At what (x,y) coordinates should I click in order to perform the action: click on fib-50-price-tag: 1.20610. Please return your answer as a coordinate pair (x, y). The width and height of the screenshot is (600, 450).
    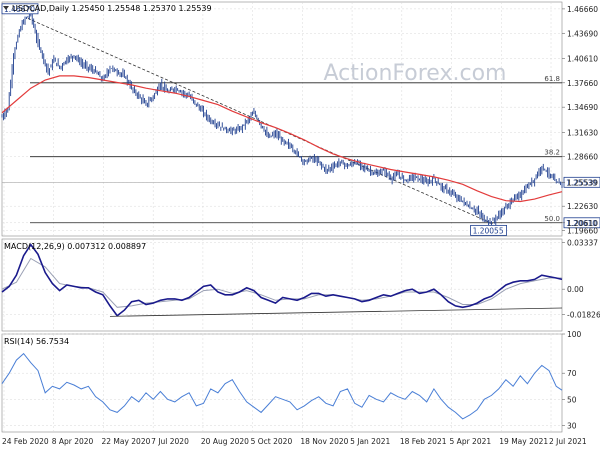
    Looking at the image, I should click on (581, 223).